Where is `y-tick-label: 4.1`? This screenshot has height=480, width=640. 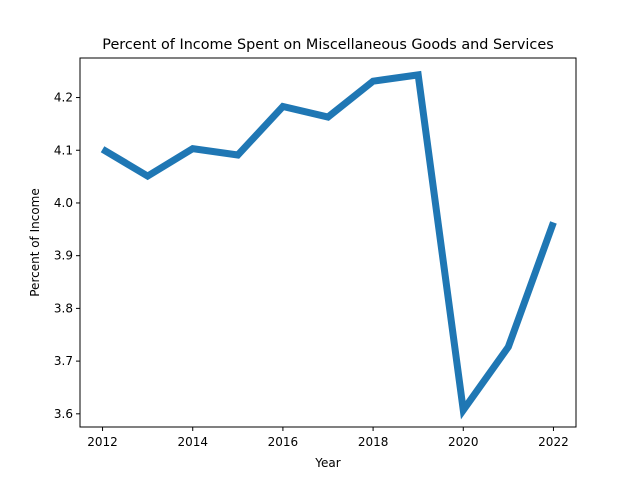
y-tick-label: 4.1 is located at coordinates (63, 150).